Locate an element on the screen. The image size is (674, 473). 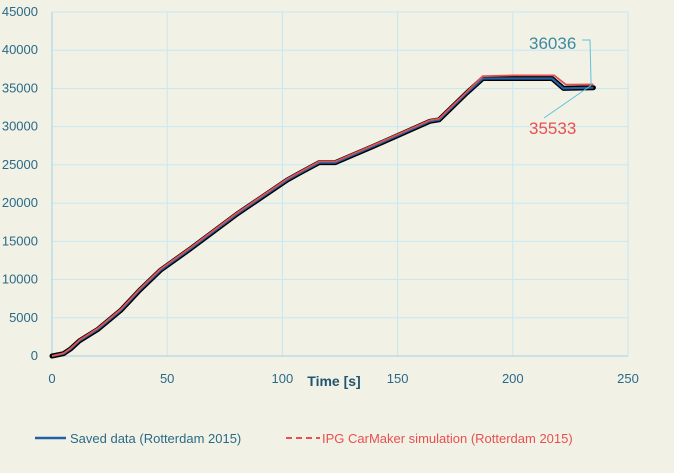
y-tick-label-20000: 20000 is located at coordinates (20, 202).